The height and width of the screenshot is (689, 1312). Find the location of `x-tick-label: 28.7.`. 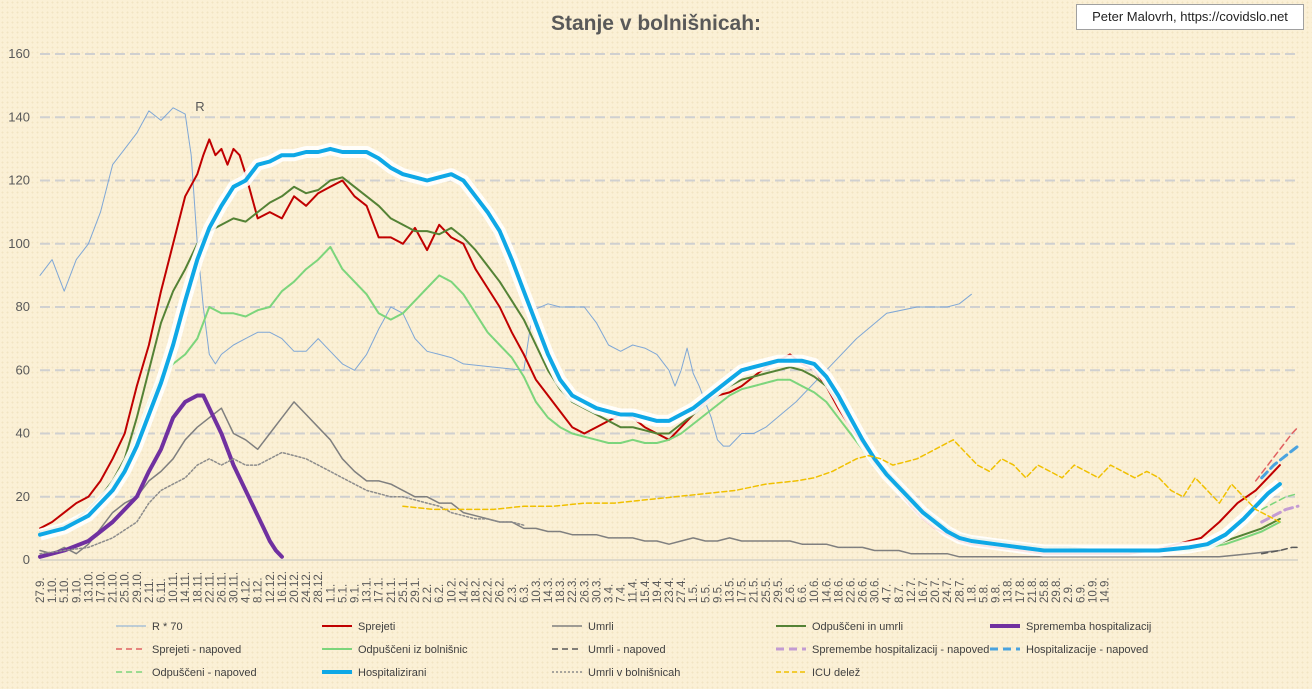

x-tick-label: 28.7. is located at coordinates (960, 590).